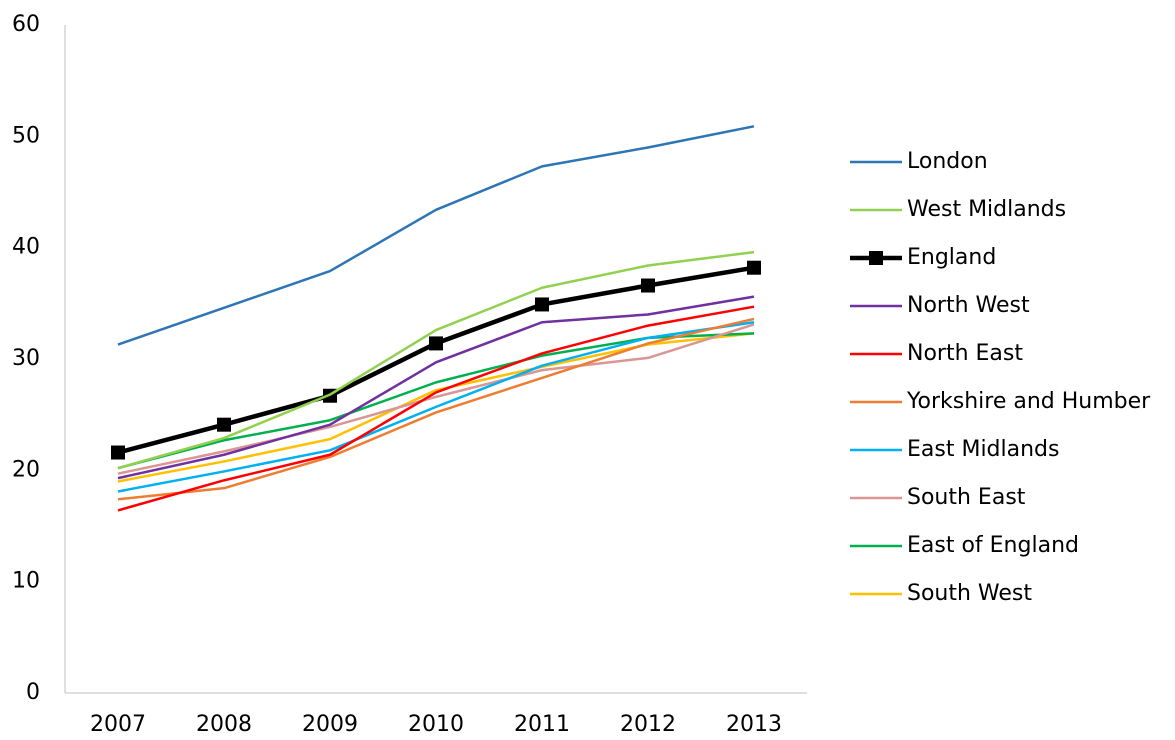 This screenshot has width=1175, height=740. I want to click on legend-label: East Midlands, so click(983, 449).